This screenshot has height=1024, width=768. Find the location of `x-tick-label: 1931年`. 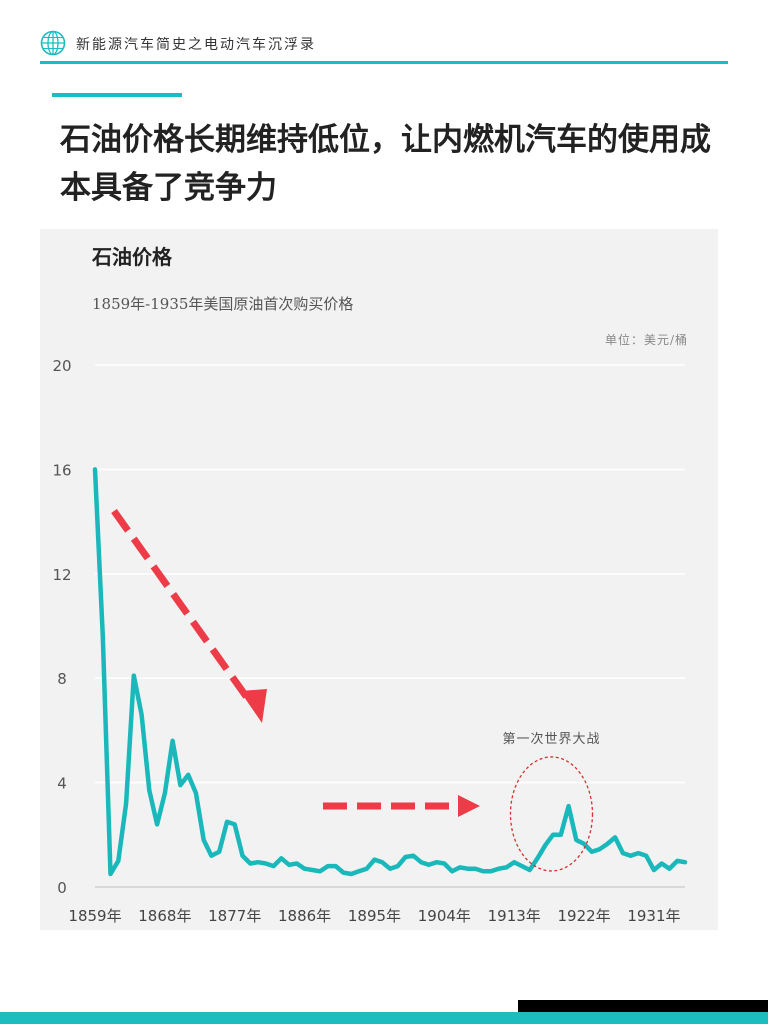

x-tick-label: 1931年 is located at coordinates (653, 916).